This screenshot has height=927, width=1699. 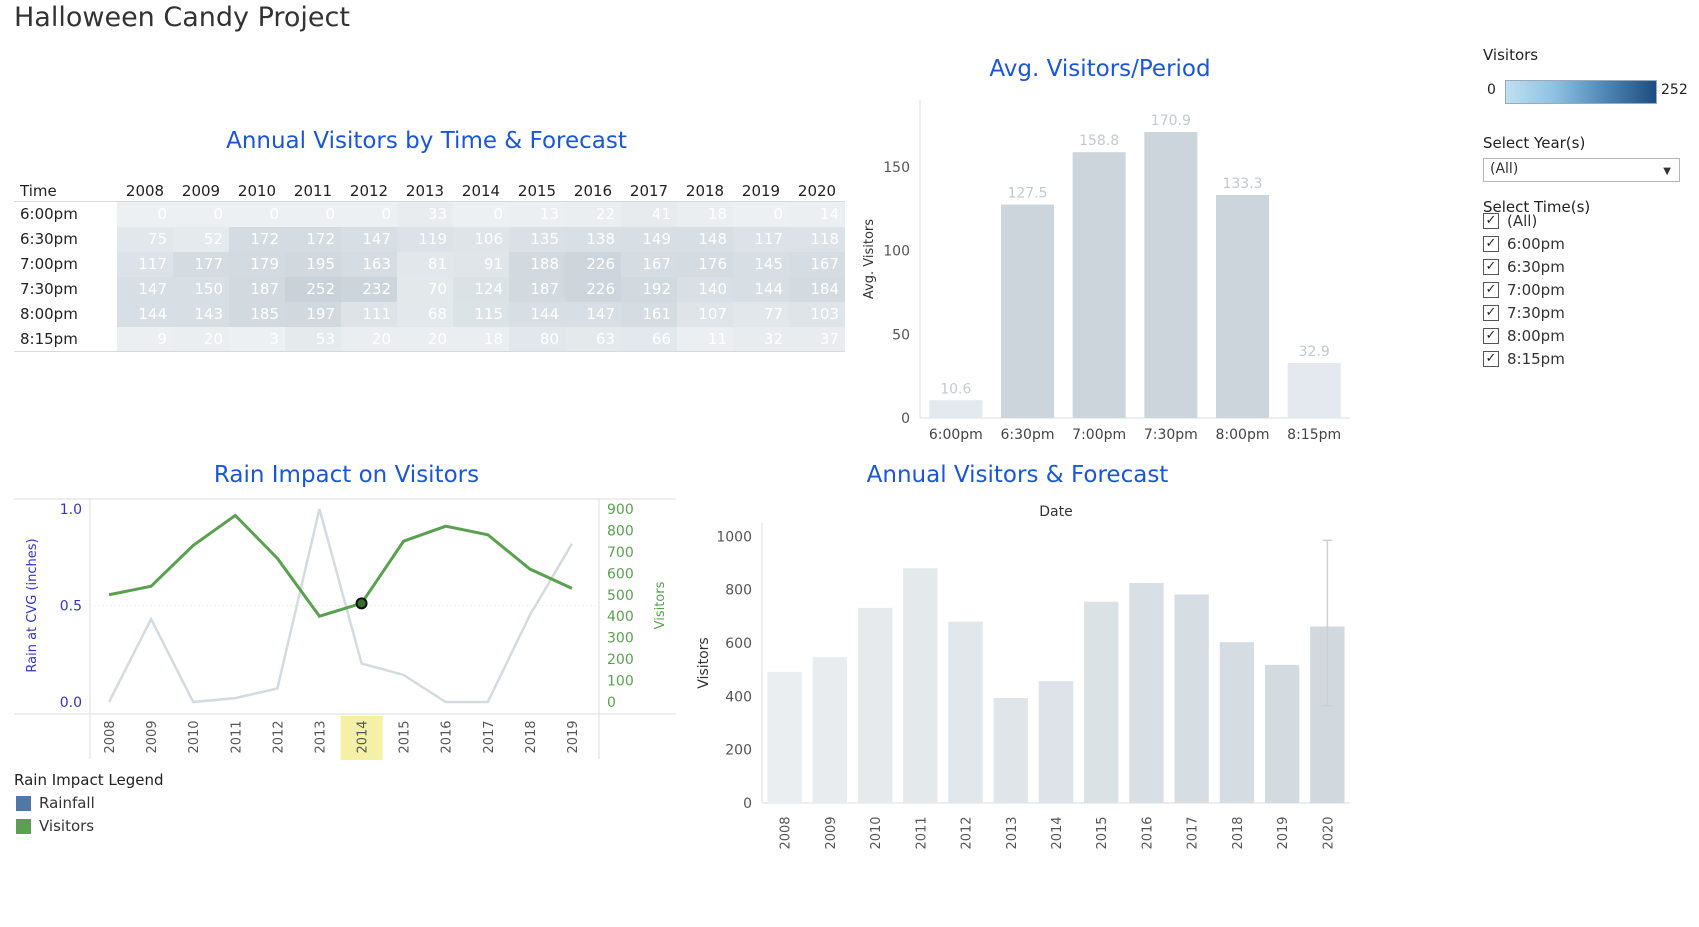 I want to click on time-option-0: ✓ (All), so click(x=1510, y=221).